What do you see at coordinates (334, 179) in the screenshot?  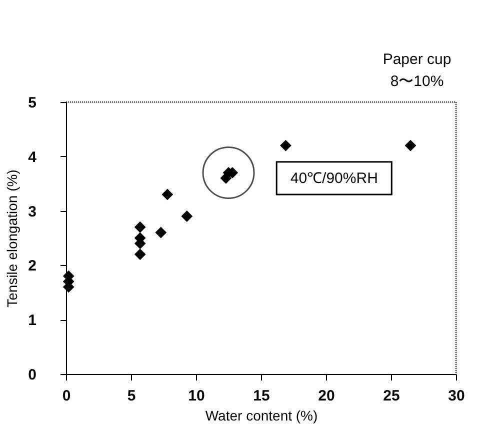 I see `annotation: 40℃/90%RH` at bounding box center [334, 179].